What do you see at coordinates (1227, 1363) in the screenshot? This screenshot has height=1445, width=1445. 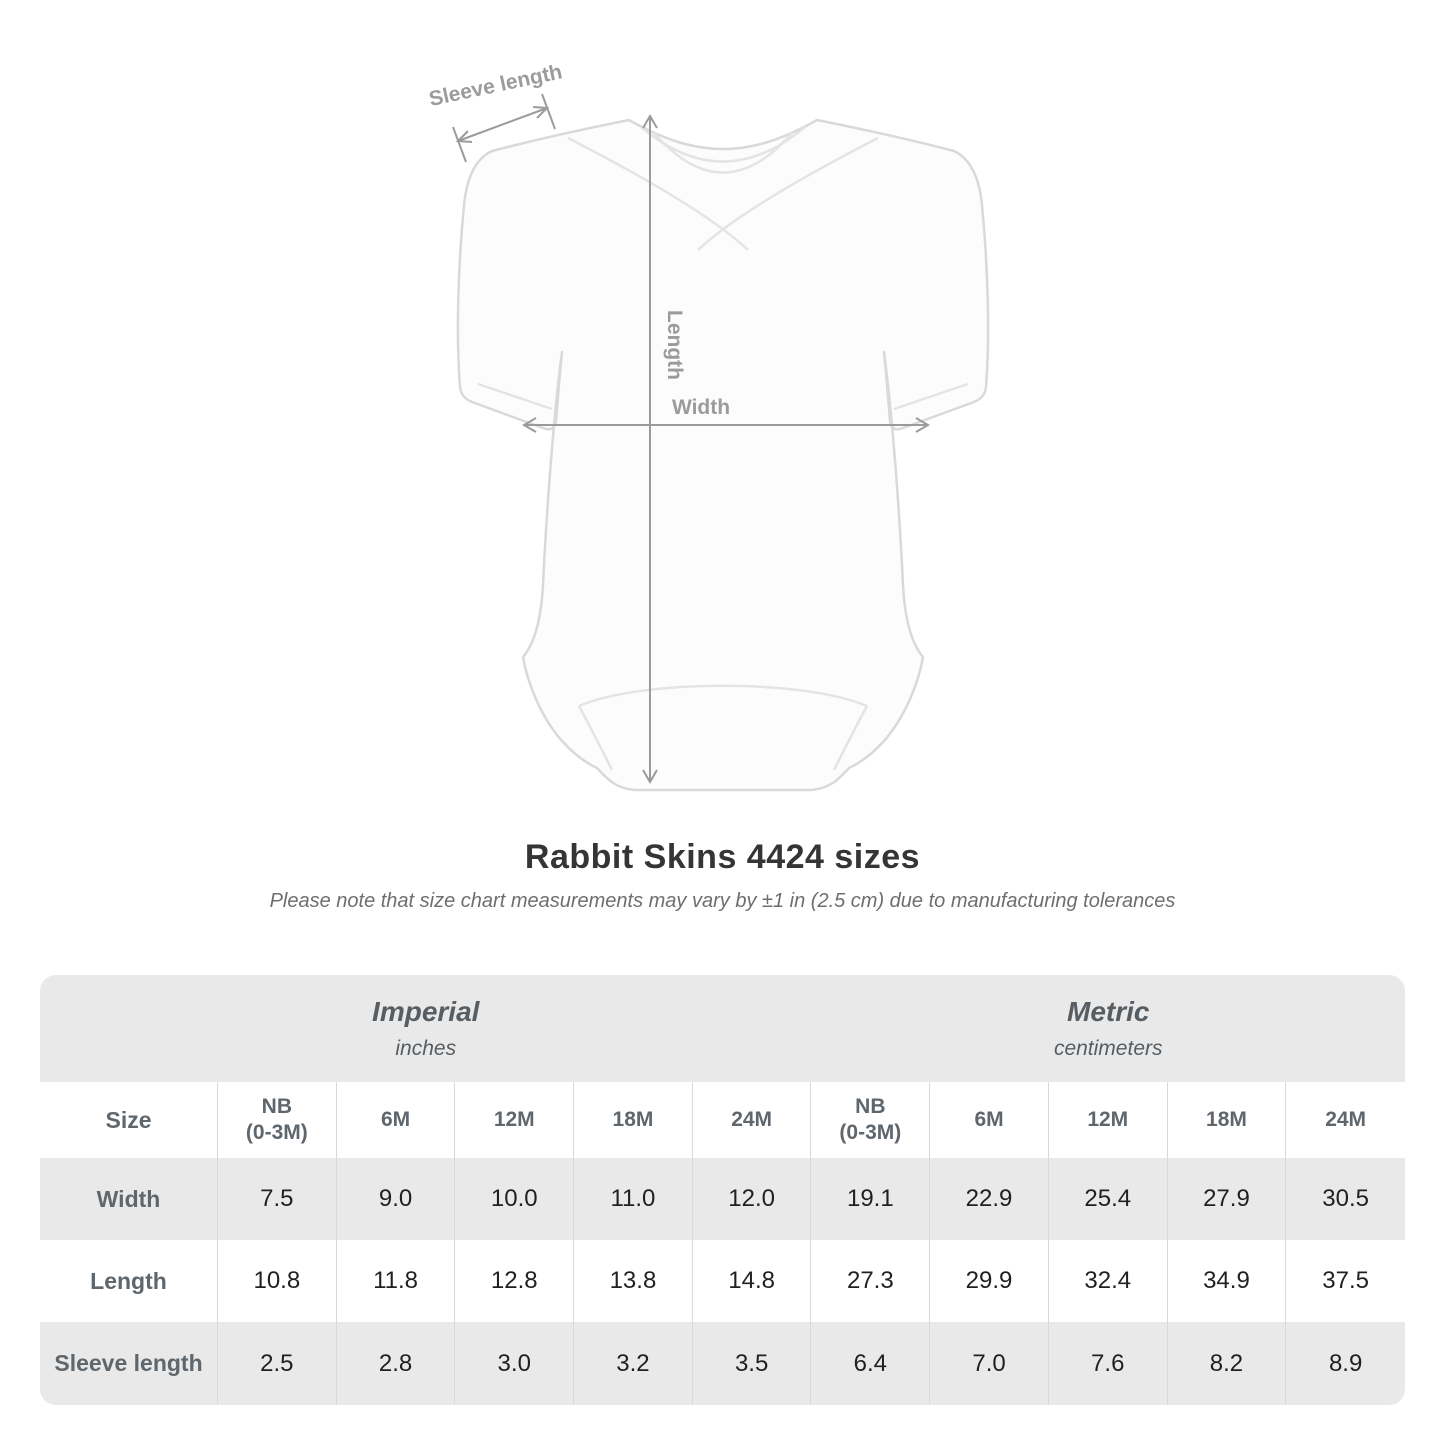 I see `table-cell: 8.2` at bounding box center [1227, 1363].